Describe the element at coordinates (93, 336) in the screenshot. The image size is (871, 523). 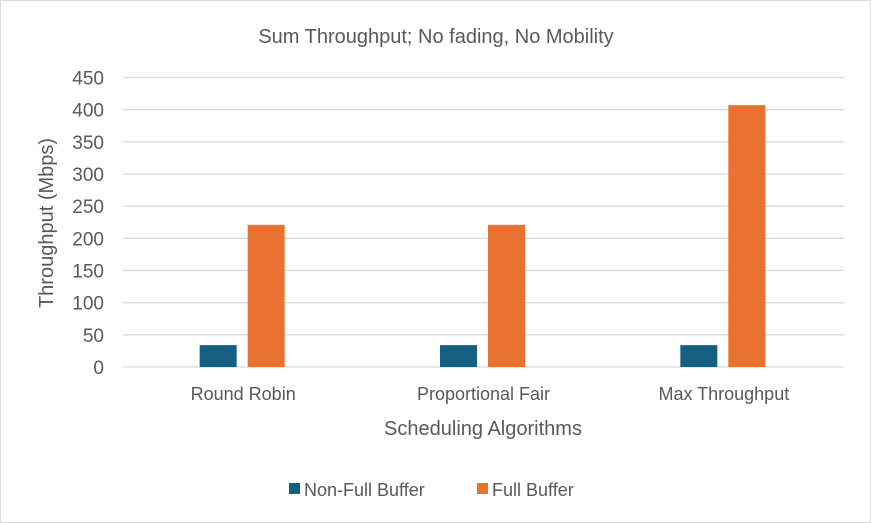
I see `y-tick-label: 50` at that location.